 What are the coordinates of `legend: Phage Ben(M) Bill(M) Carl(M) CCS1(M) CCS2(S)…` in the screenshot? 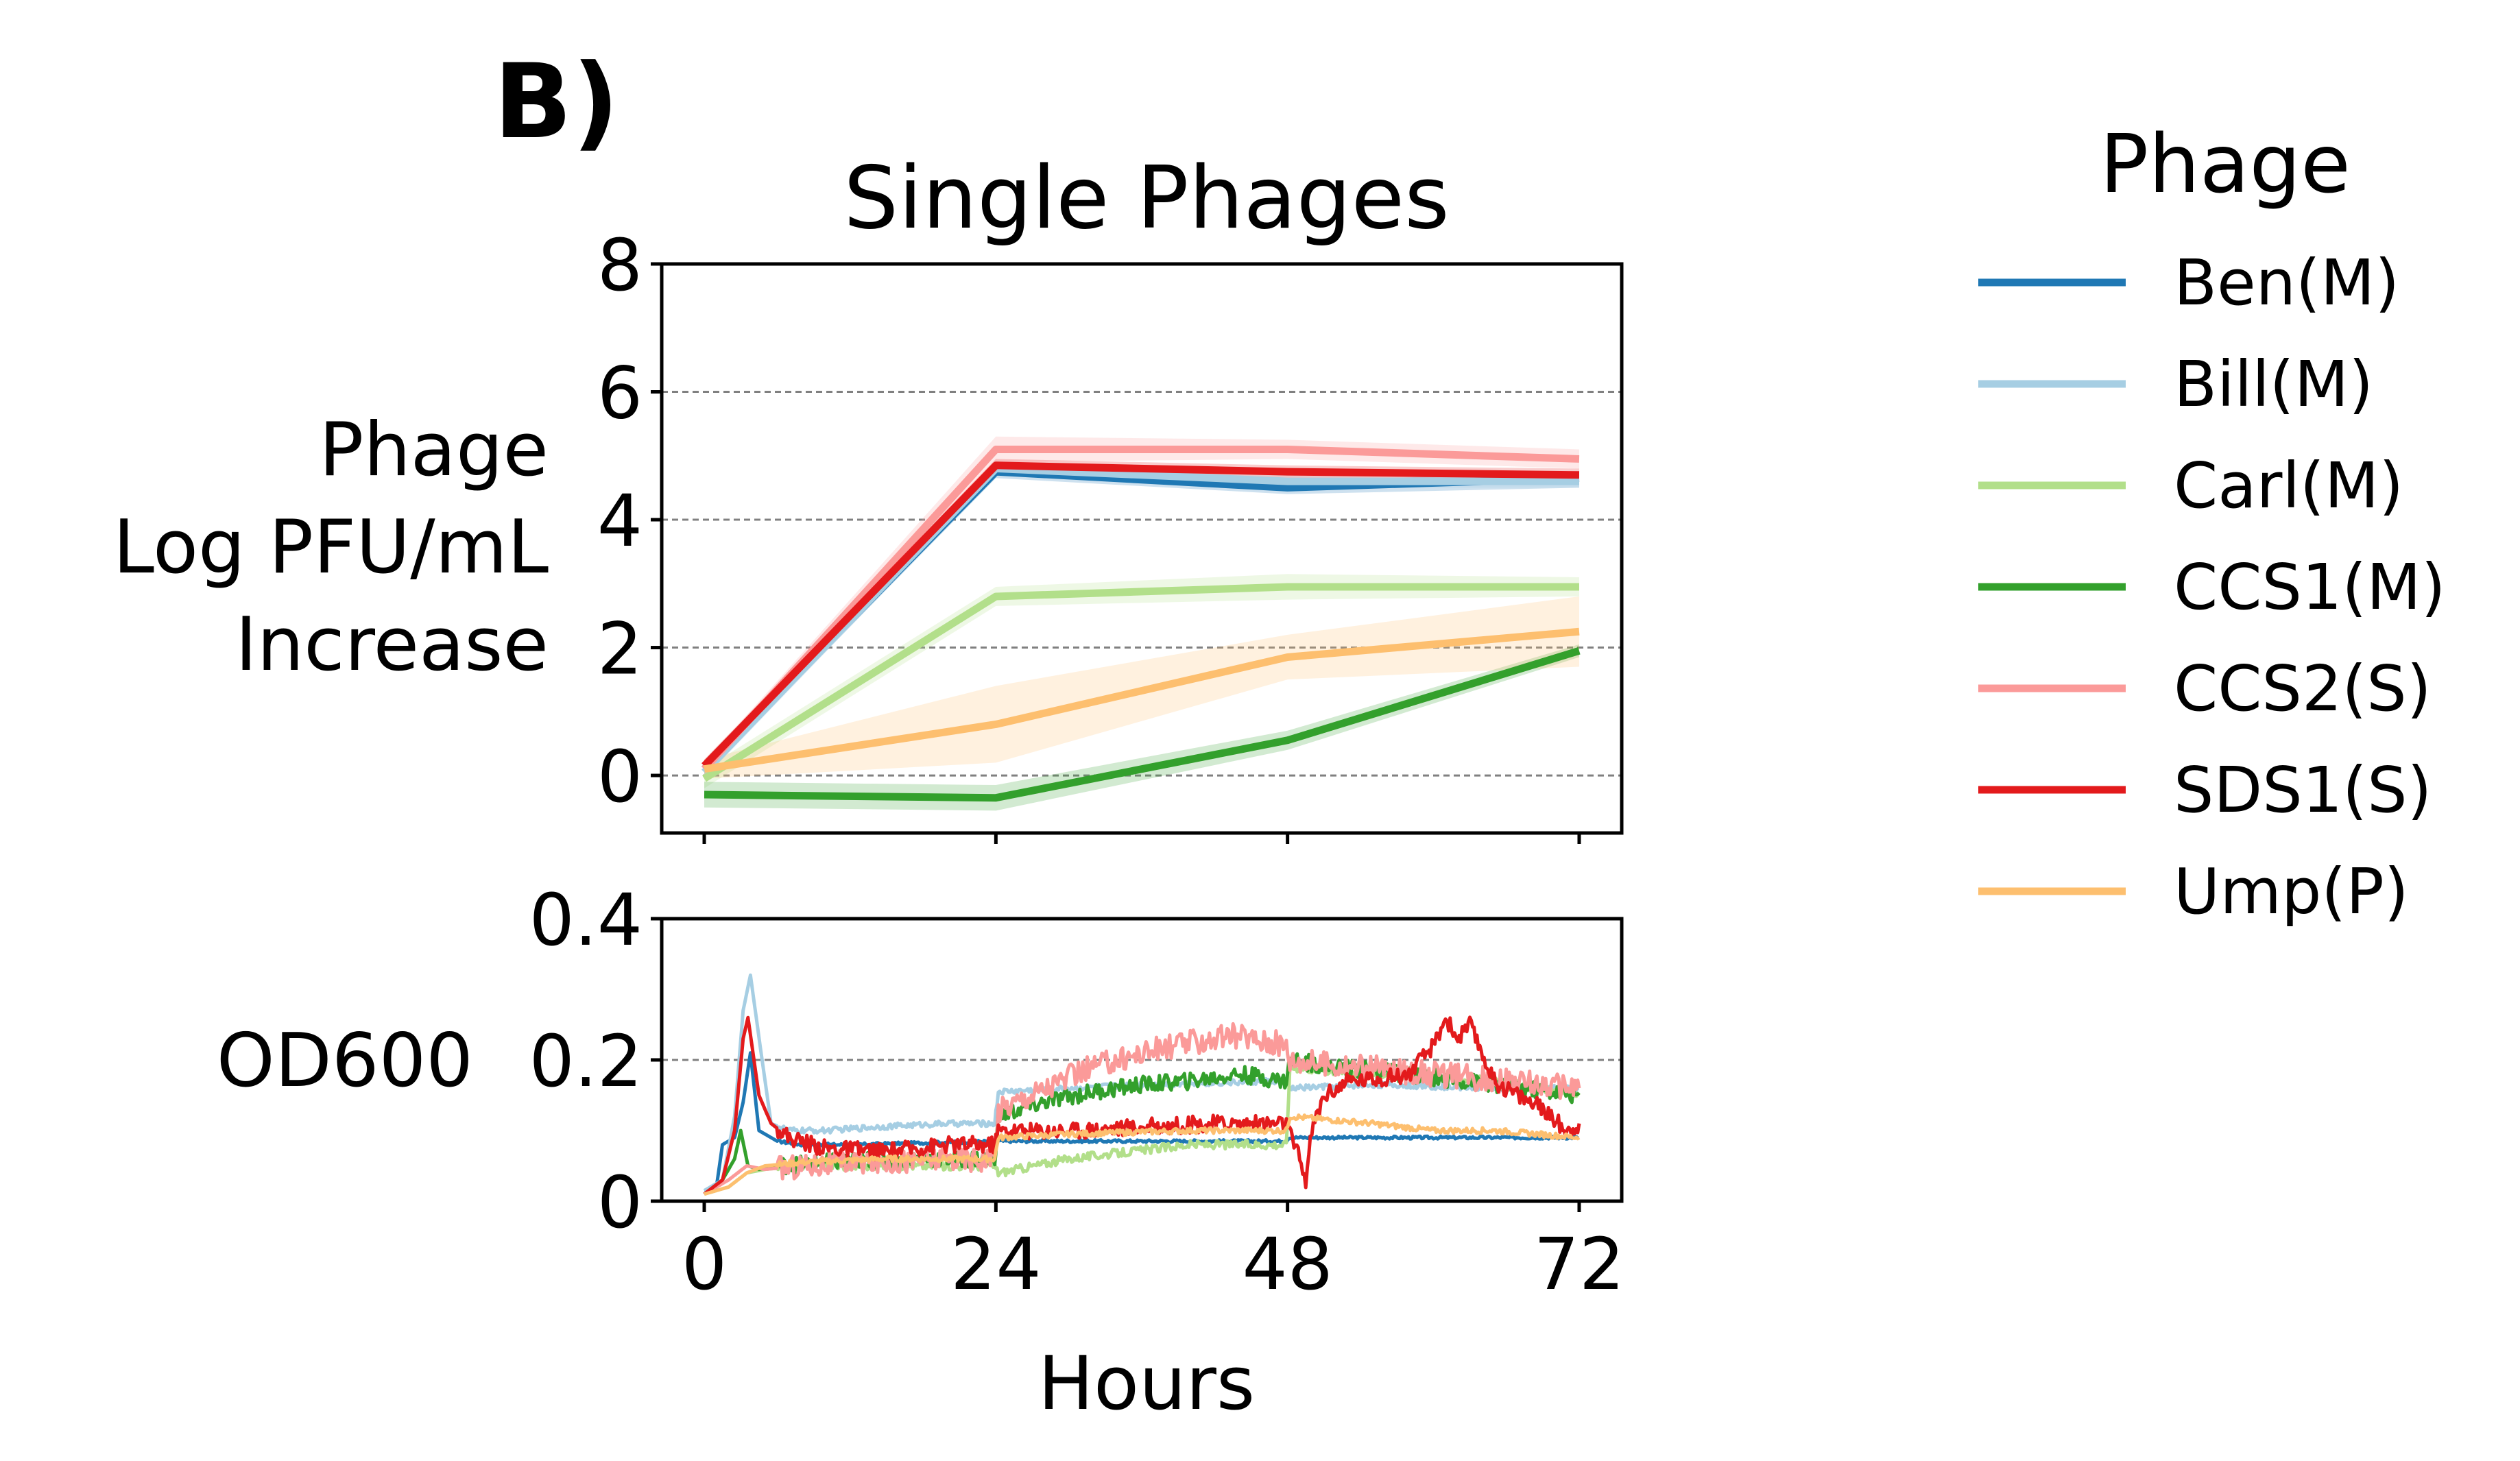 It's located at (2212, 522).